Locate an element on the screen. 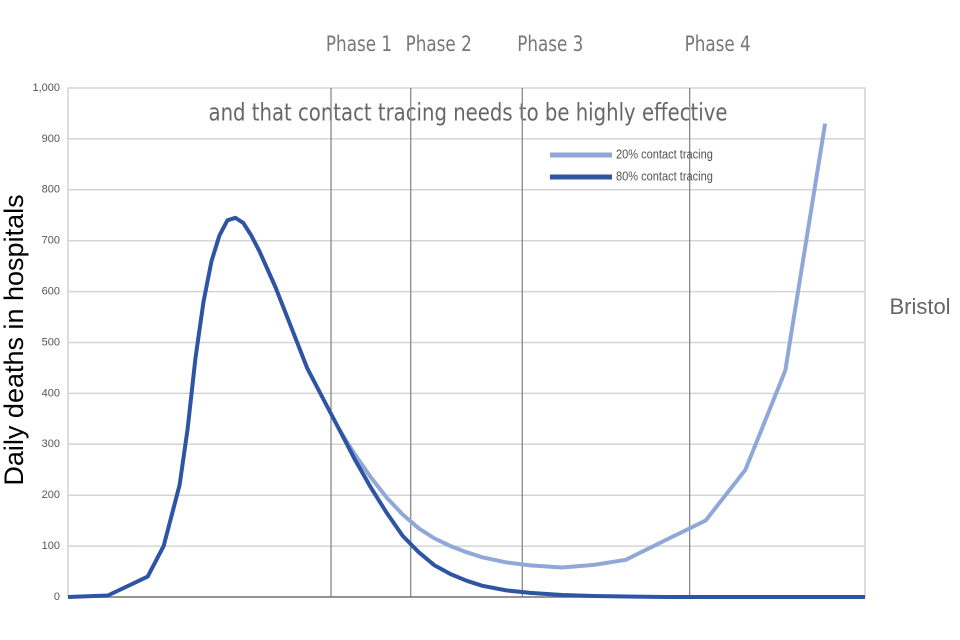 The height and width of the screenshot is (640, 960). y-tick-label: 900 is located at coordinates (51, 139).